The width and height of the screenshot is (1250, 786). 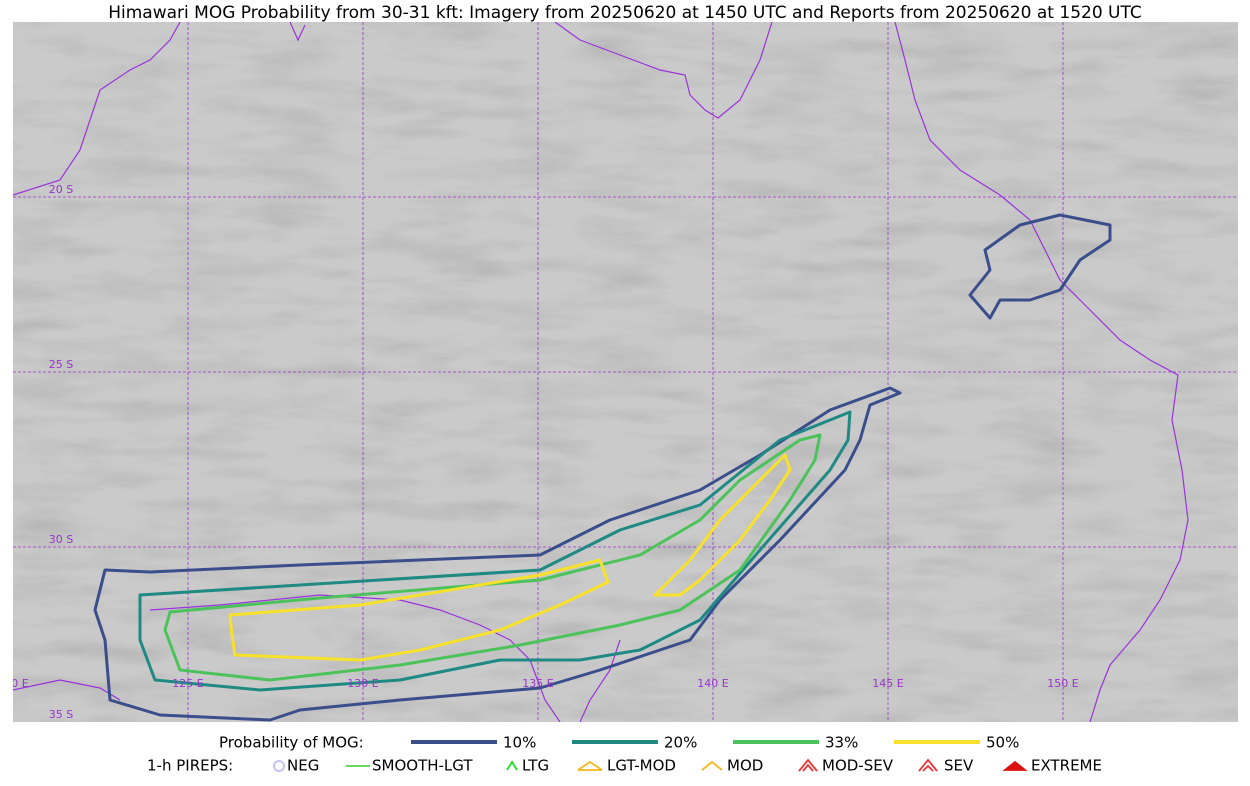 What do you see at coordinates (887, 683) in the screenshot?
I see `lon-label: 145 E` at bounding box center [887, 683].